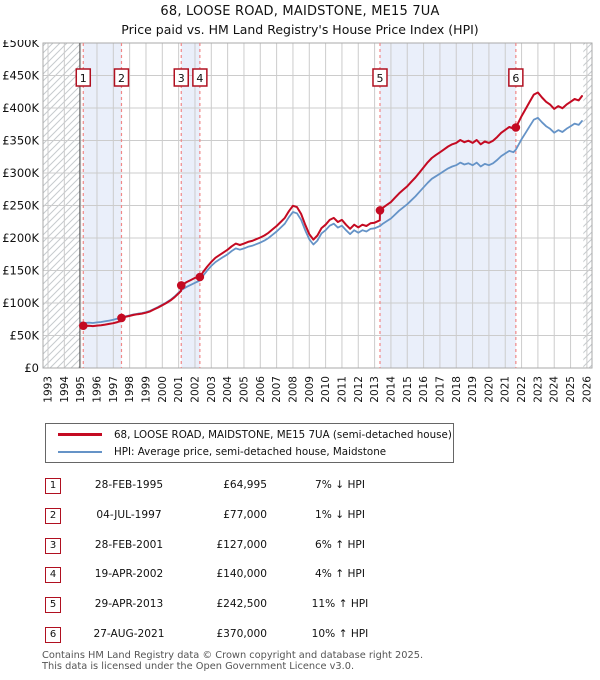 This screenshot has width=600, height=680. Describe the element at coordinates (300, 517) in the screenshot. I see `table-row: 2 04-JUL-1997 £77,000 1% ↓ HPI` at that location.